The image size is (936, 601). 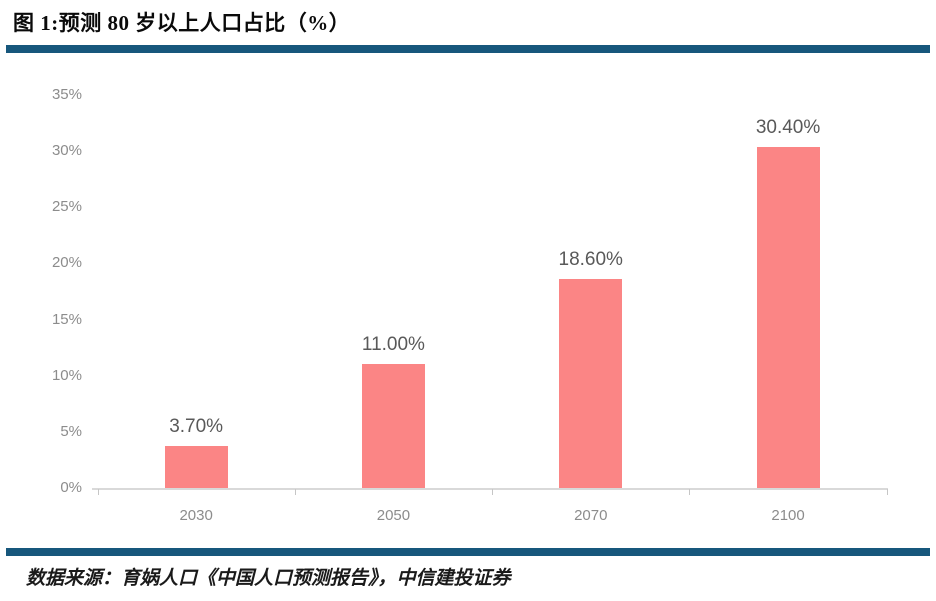 I want to click on y-axis-tick-label: 35%, so click(x=66, y=94).